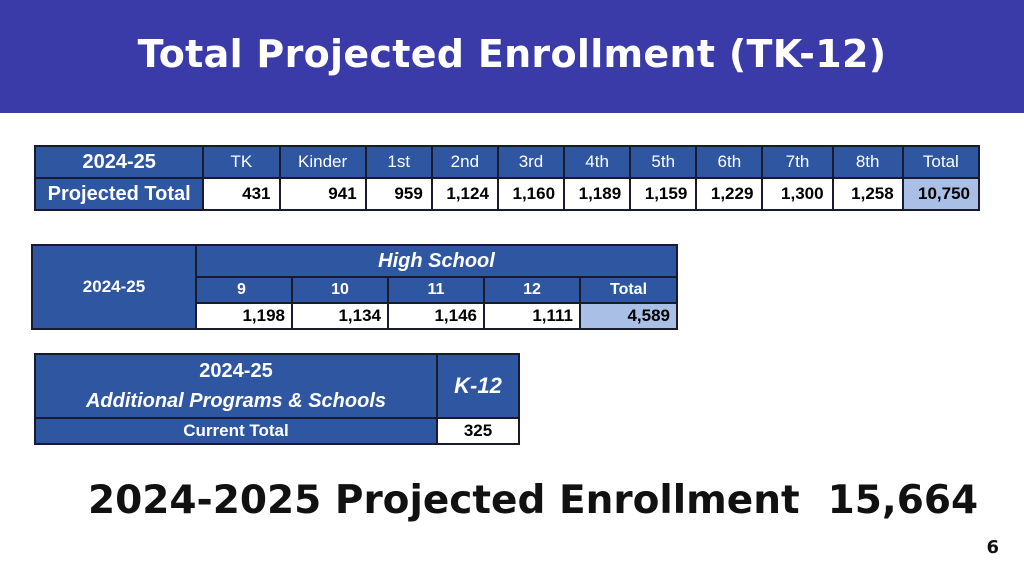  I want to click on column-header: 3rd, so click(531, 162).